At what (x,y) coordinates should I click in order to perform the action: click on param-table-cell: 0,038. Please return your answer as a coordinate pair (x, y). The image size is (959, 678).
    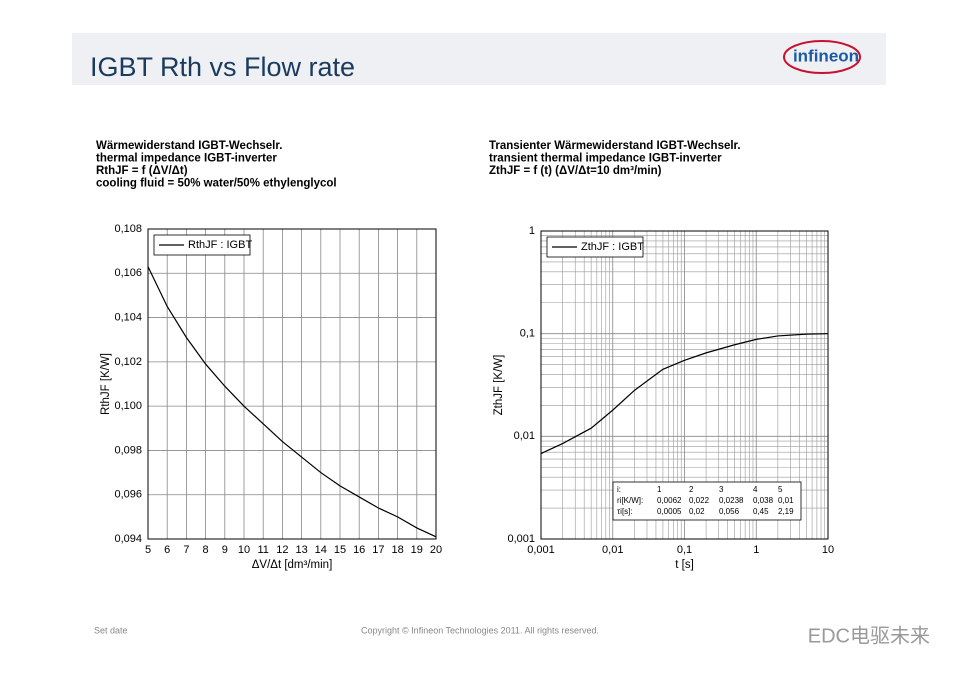
    Looking at the image, I should click on (763, 500).